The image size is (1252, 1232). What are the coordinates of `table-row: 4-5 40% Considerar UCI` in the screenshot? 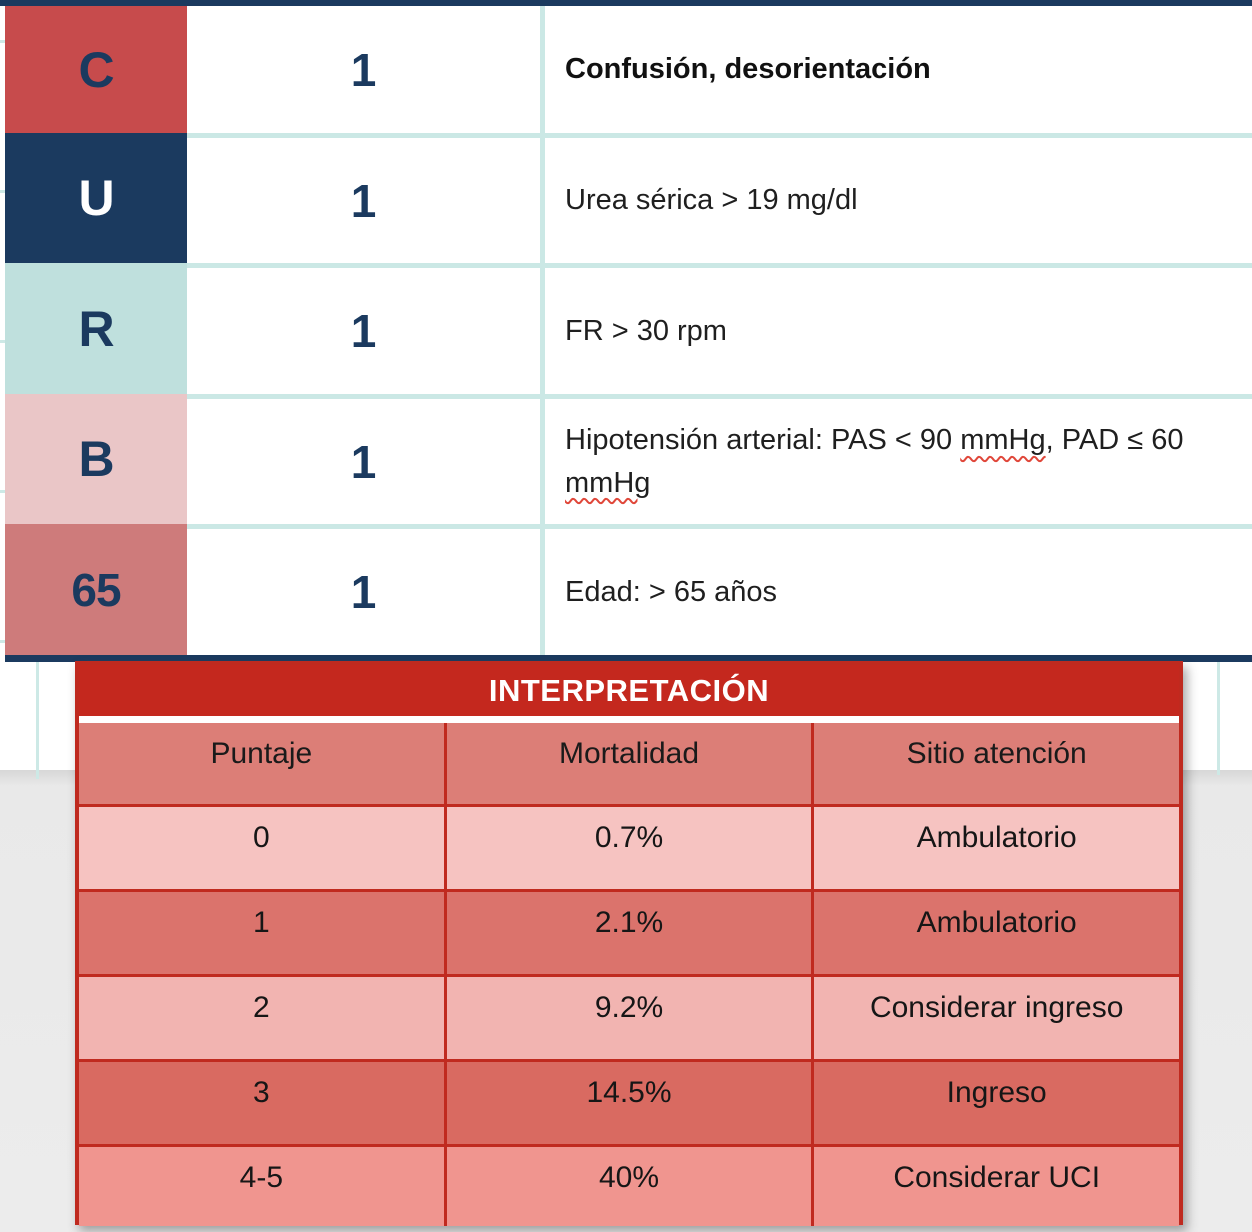 It's located at (629, 1185).